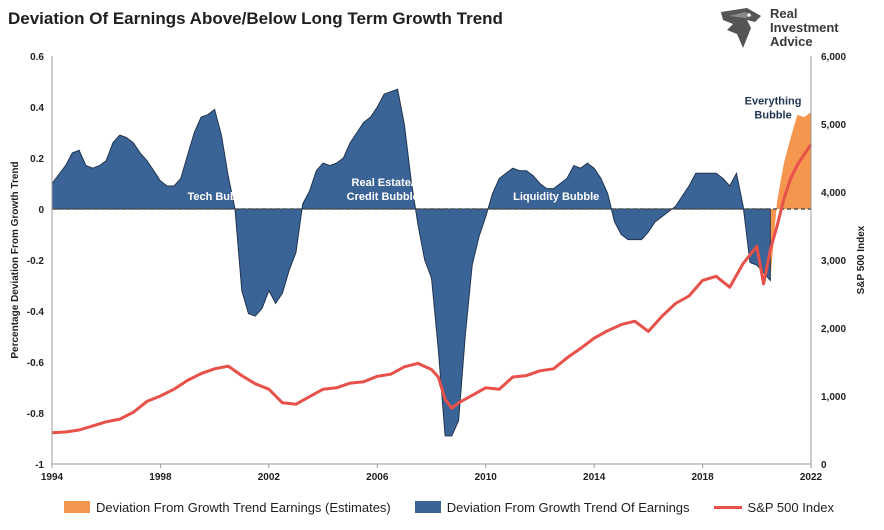 This screenshot has width=884, height=530. What do you see at coordinates (41, 210) in the screenshot?
I see `y-left-tick-label: 0` at bounding box center [41, 210].